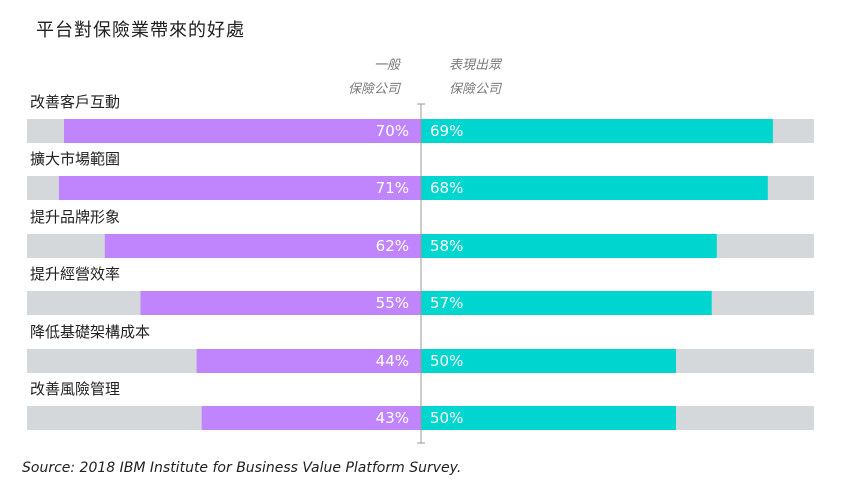 The image size is (852, 487). What do you see at coordinates (392, 303) in the screenshot?
I see `value-label-average: 55%` at bounding box center [392, 303].